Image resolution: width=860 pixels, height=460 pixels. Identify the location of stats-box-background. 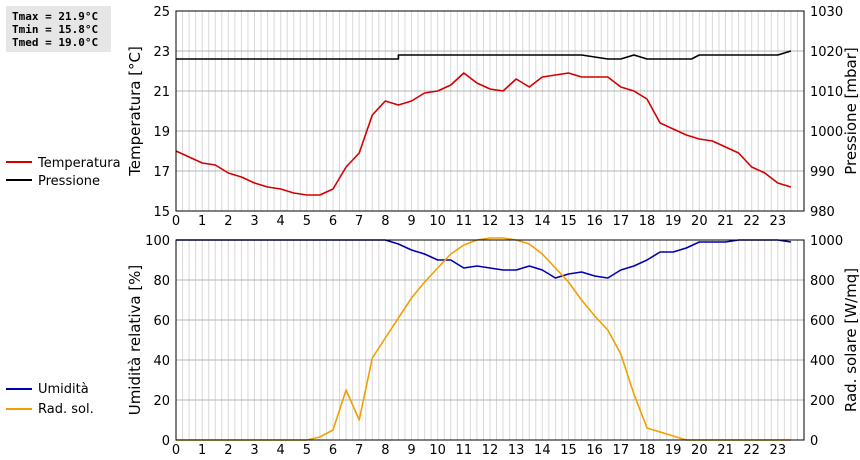
(58, 29).